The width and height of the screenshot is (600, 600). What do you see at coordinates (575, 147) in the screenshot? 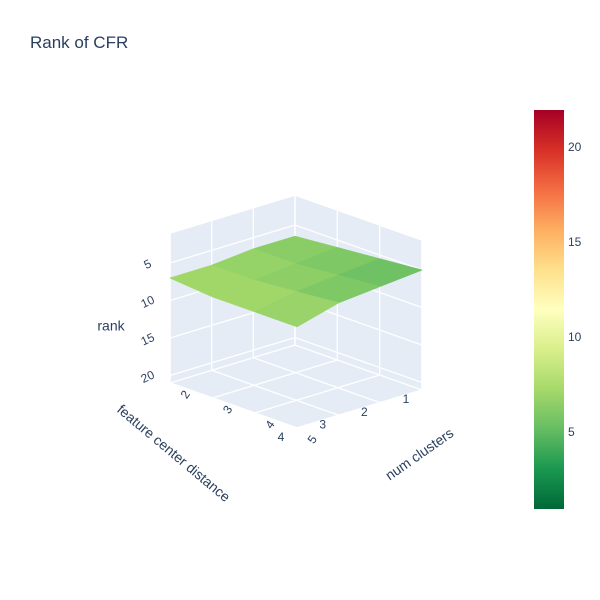
I see `colorbar-tick-label: 20` at bounding box center [575, 147].